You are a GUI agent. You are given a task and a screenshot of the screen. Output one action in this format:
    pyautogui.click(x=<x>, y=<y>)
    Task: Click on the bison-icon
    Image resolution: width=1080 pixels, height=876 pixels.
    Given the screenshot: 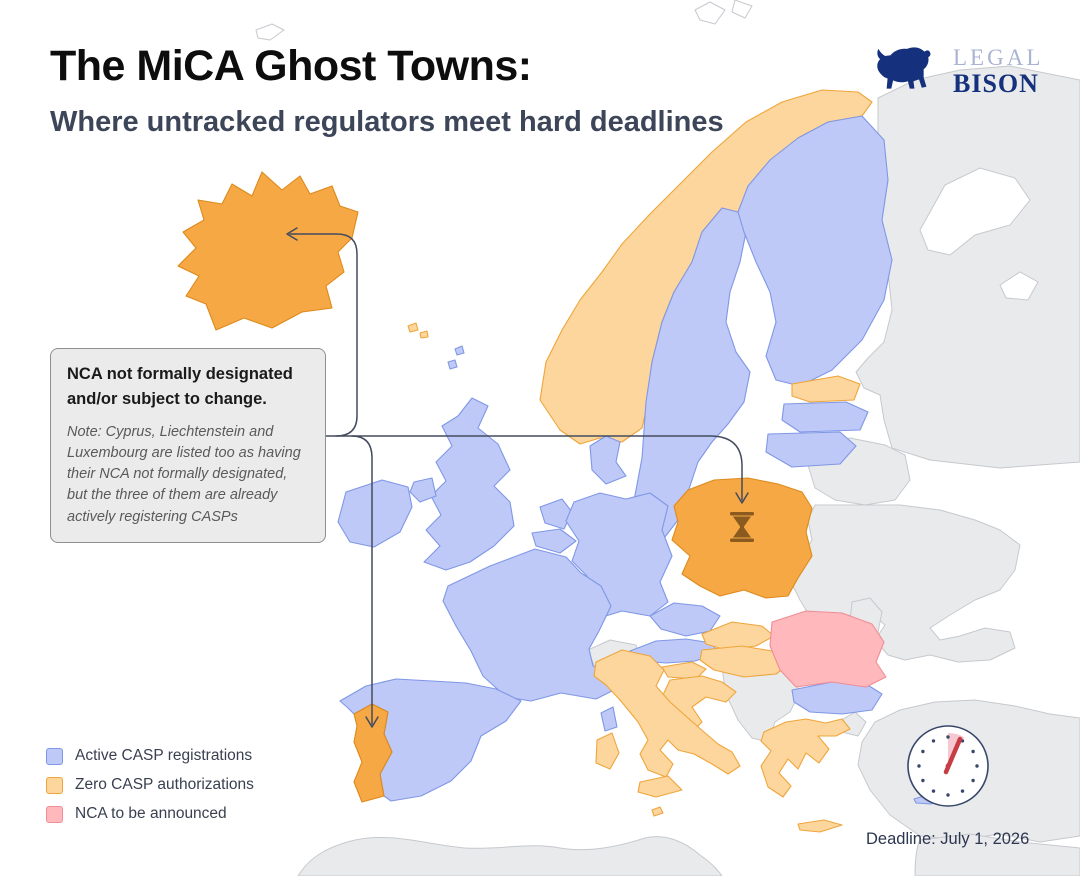 What is the action you would take?
    pyautogui.click(x=904, y=68)
    